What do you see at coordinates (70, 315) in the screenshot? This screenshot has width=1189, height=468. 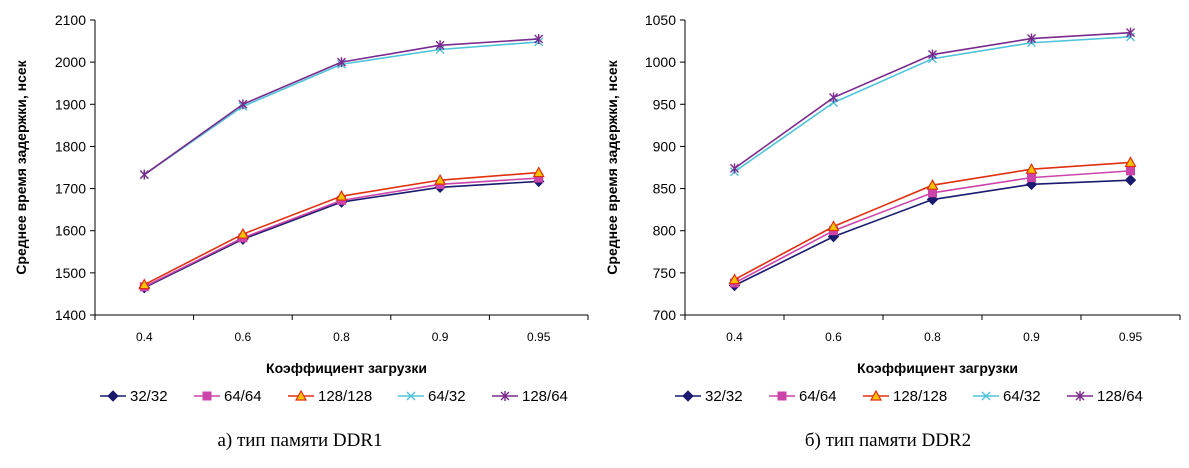 I see `y-tick-label: 1400` at bounding box center [70, 315].